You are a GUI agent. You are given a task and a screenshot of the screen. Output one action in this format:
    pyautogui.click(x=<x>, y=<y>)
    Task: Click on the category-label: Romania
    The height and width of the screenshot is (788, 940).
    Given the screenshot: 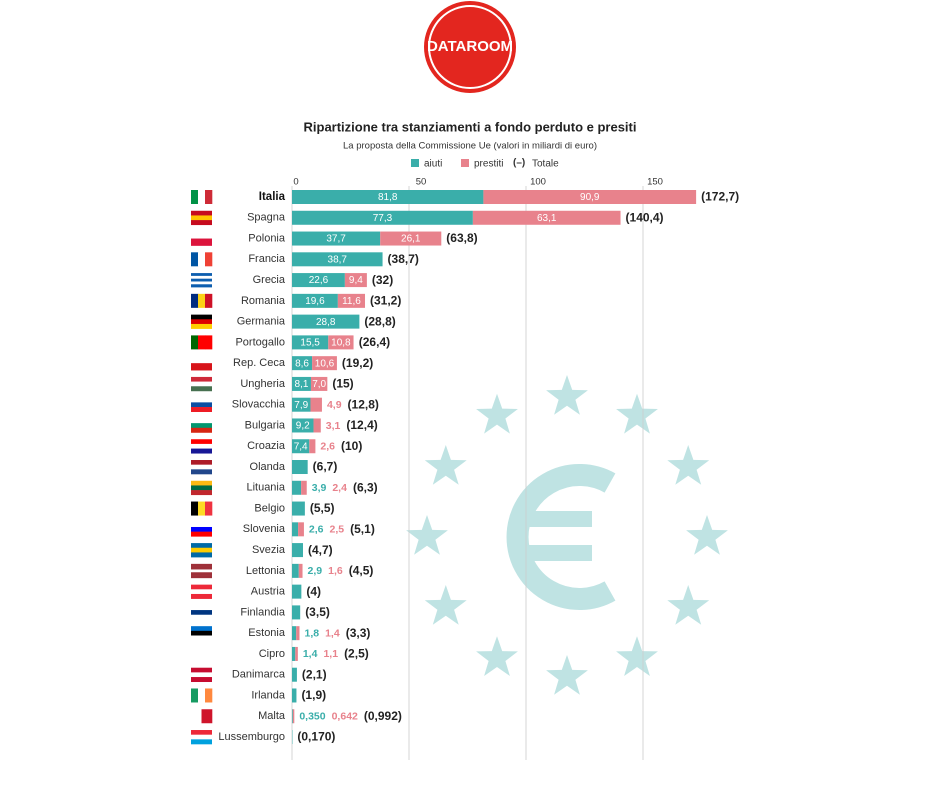 What is the action you would take?
    pyautogui.click(x=263, y=301)
    